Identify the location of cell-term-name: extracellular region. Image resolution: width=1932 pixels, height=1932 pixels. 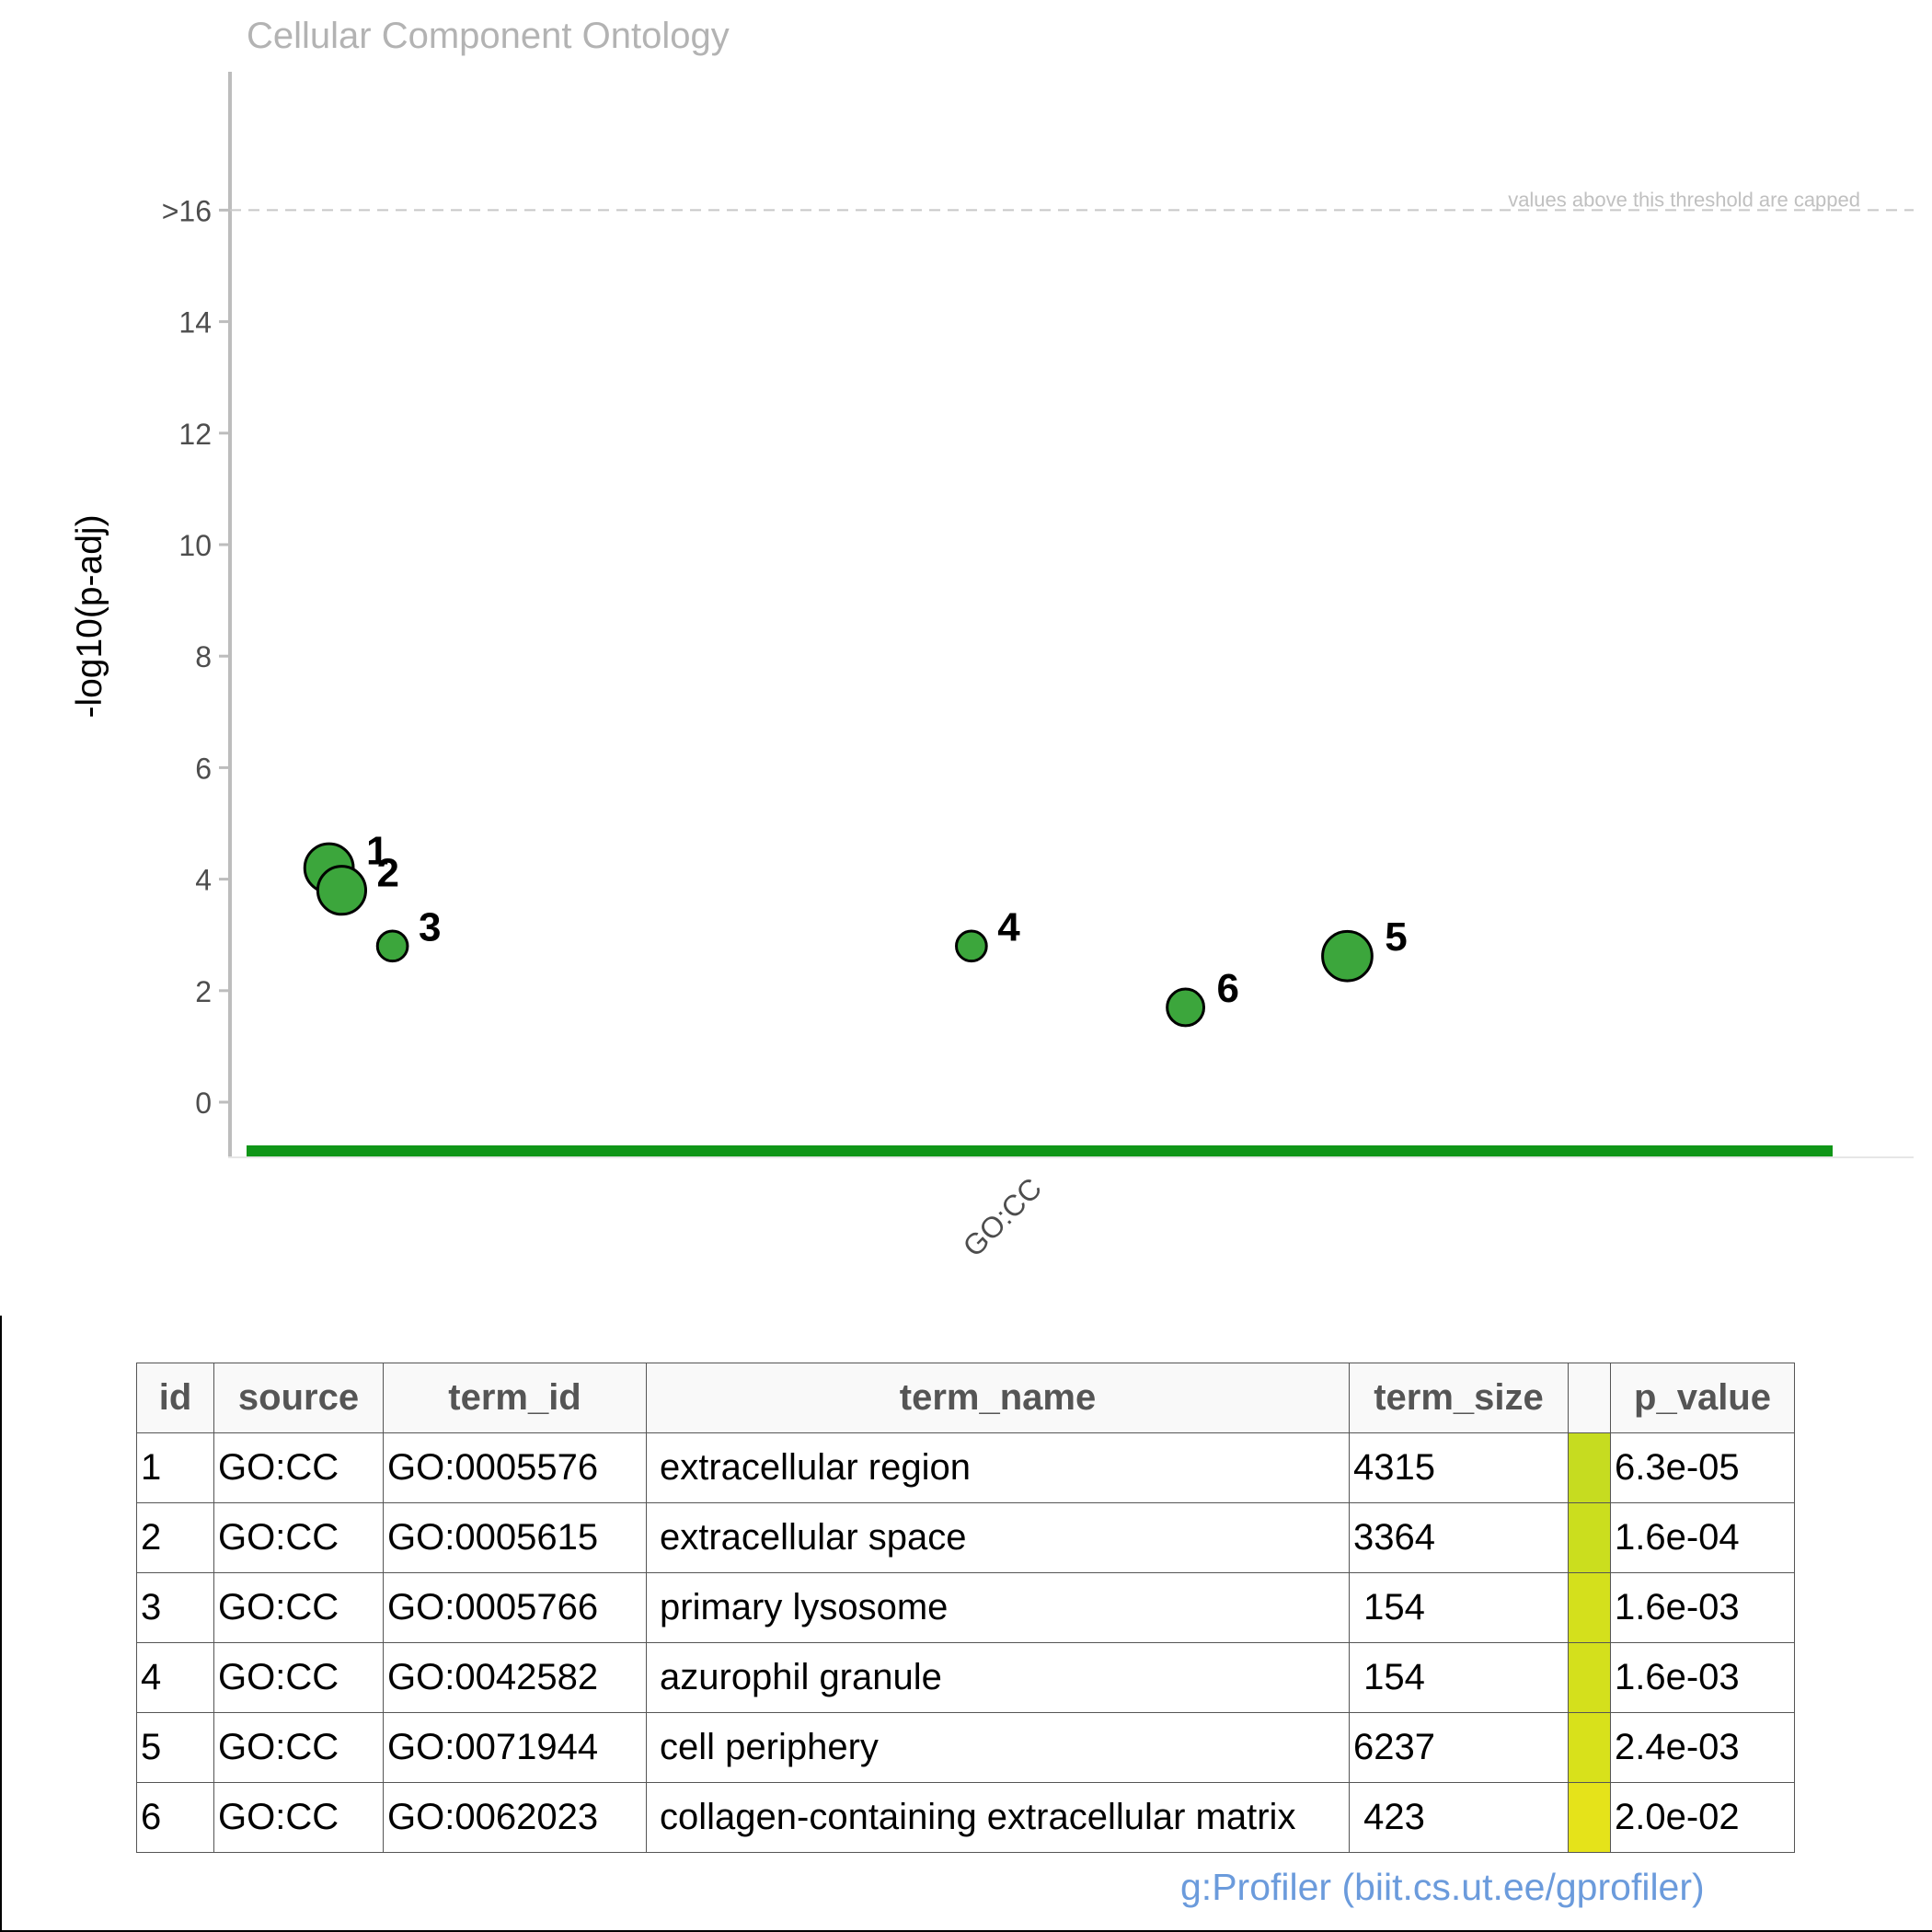
(998, 1467).